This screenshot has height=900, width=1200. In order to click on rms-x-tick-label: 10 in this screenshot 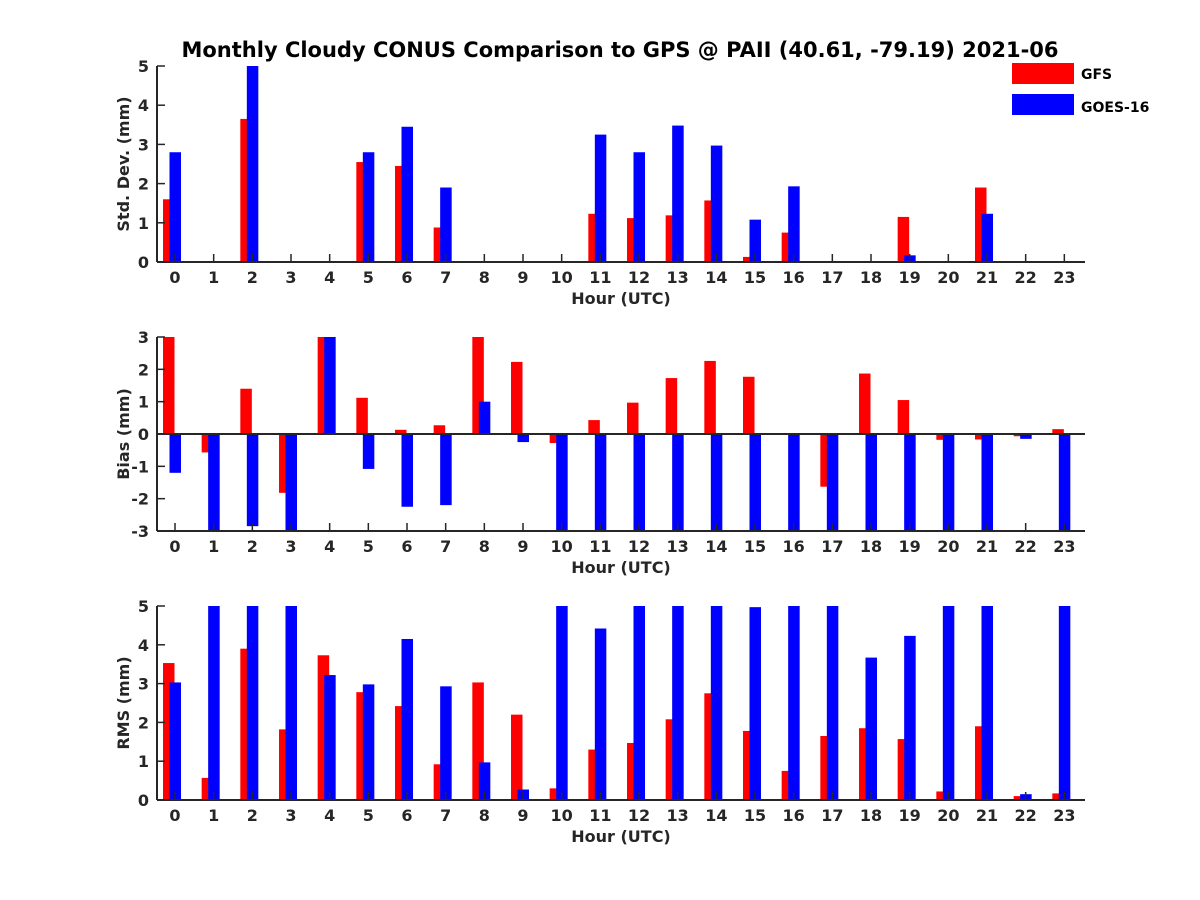, I will do `click(562, 815)`.